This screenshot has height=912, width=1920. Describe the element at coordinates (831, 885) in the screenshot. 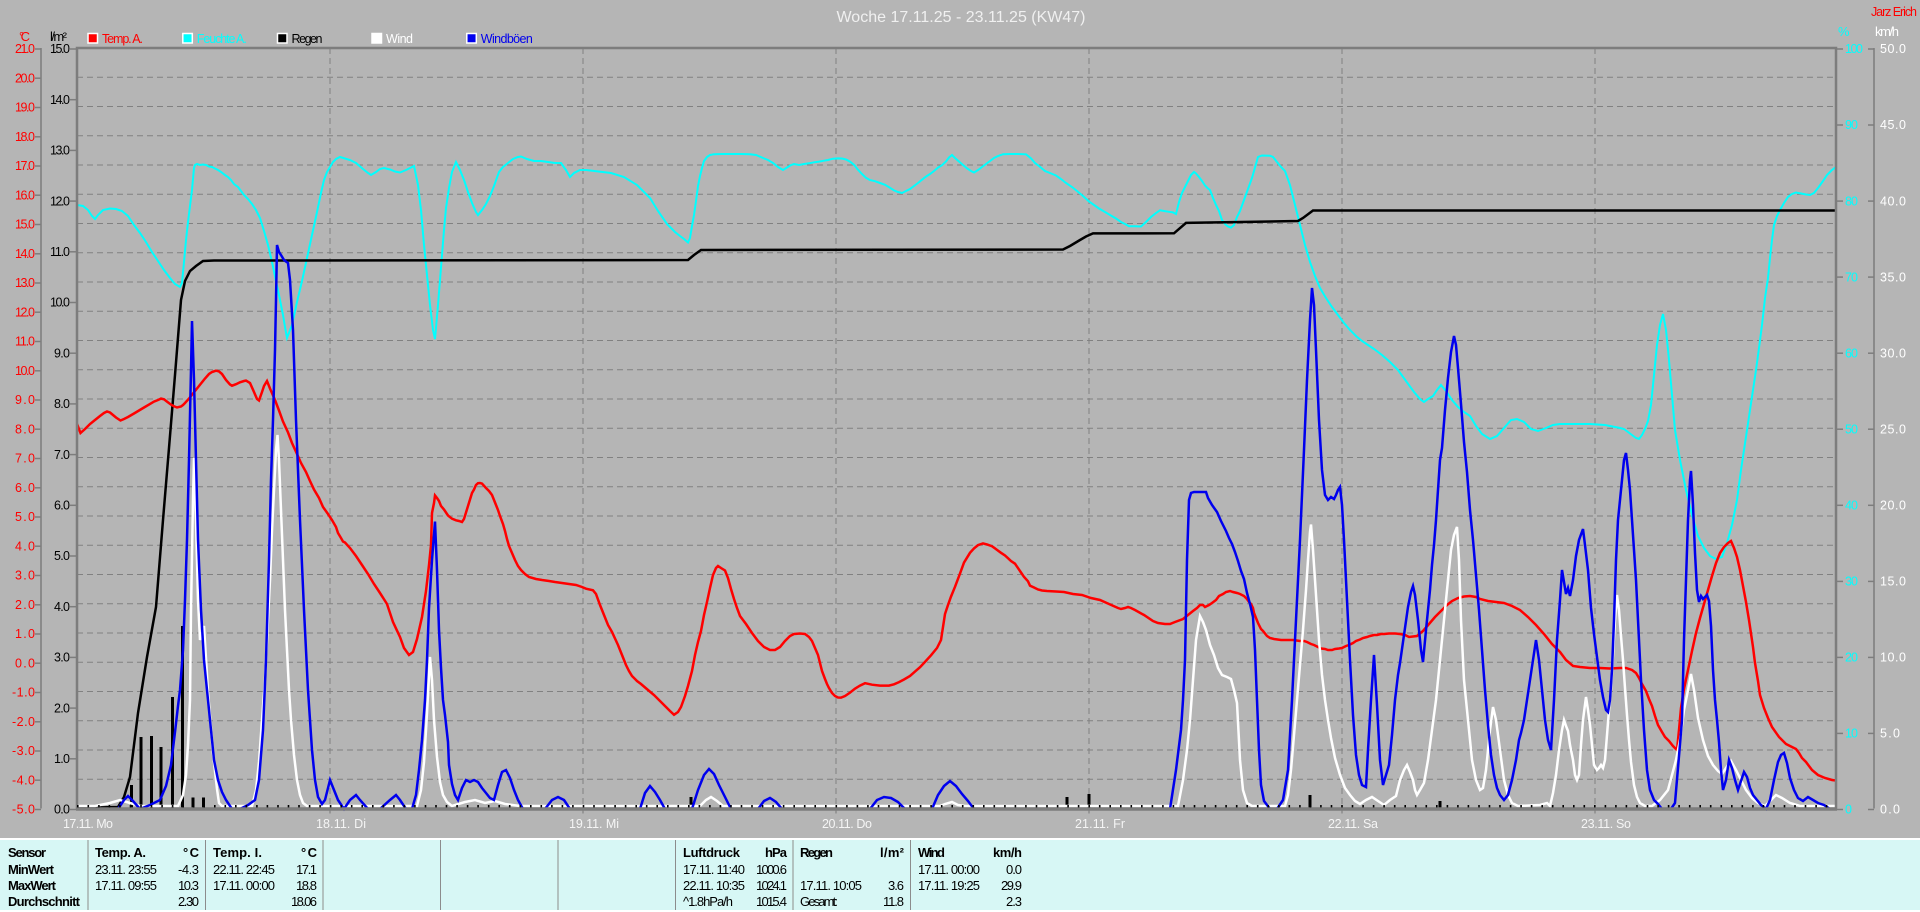

I see `svg-text: 17.11. 10:05` at that location.